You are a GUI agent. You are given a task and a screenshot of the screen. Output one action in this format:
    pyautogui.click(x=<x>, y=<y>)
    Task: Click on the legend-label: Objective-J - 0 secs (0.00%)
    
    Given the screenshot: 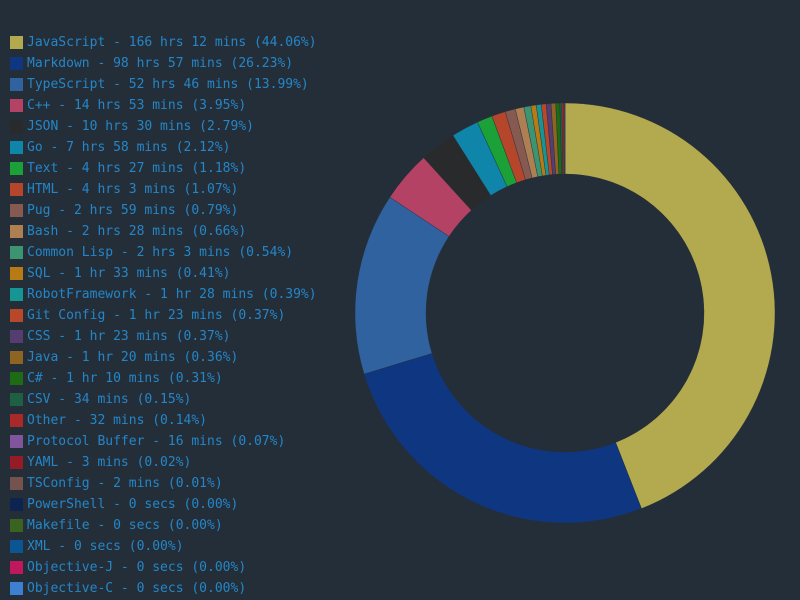 What is the action you would take?
    pyautogui.click(x=137, y=567)
    